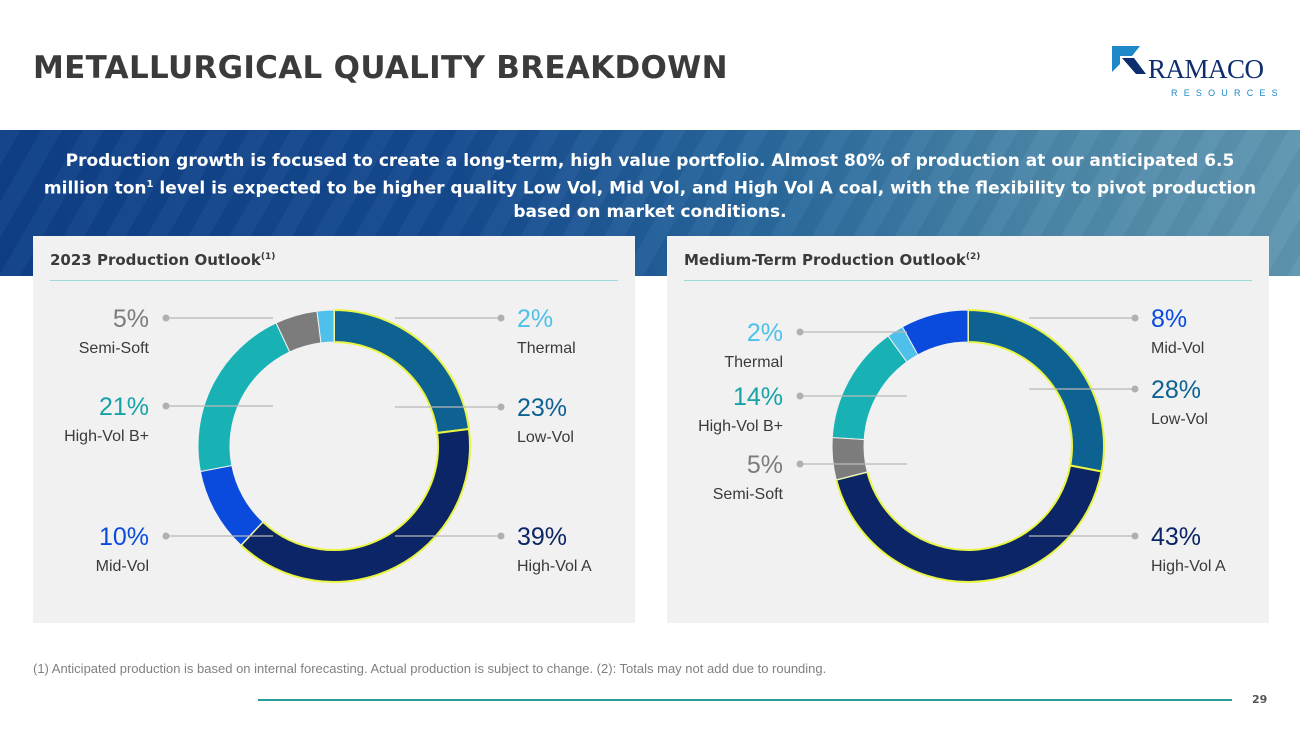 Image resolution: width=1300 pixels, height=731 pixels. Describe the element at coordinates (542, 537) in the screenshot. I see `value-label: 39%` at that location.